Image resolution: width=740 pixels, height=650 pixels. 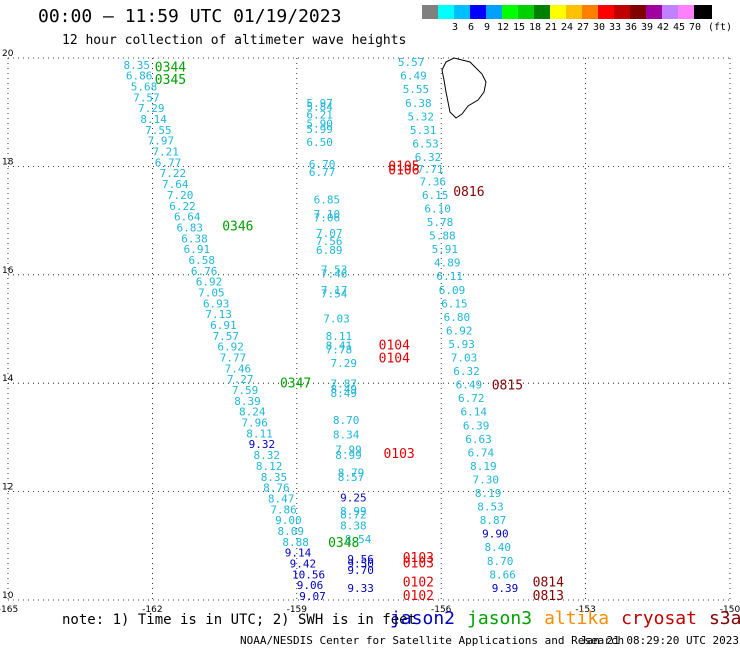 What do you see at coordinates (190, 16) in the screenshot?
I see `page-title: 00:00 – 11:59 UTC 01/19/2023` at bounding box center [190, 16].